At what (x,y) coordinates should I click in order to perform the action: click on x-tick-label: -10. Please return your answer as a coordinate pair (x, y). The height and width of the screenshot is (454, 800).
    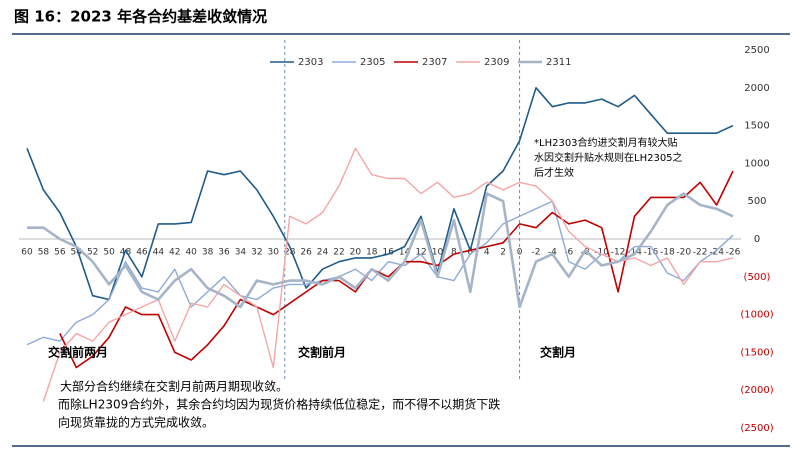
    Looking at the image, I should click on (601, 253).